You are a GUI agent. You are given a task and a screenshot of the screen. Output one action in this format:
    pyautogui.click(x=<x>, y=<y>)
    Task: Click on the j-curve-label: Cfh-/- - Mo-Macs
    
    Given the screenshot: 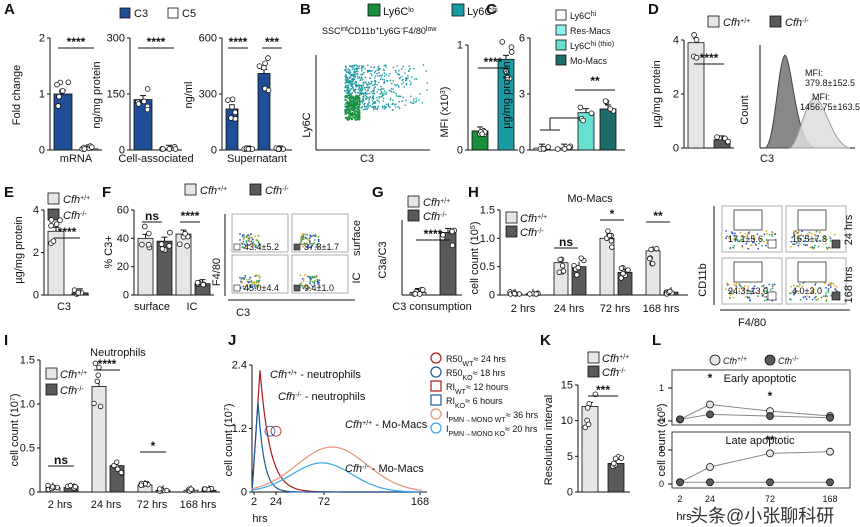 What is the action you would take?
    pyautogui.click(x=384, y=469)
    